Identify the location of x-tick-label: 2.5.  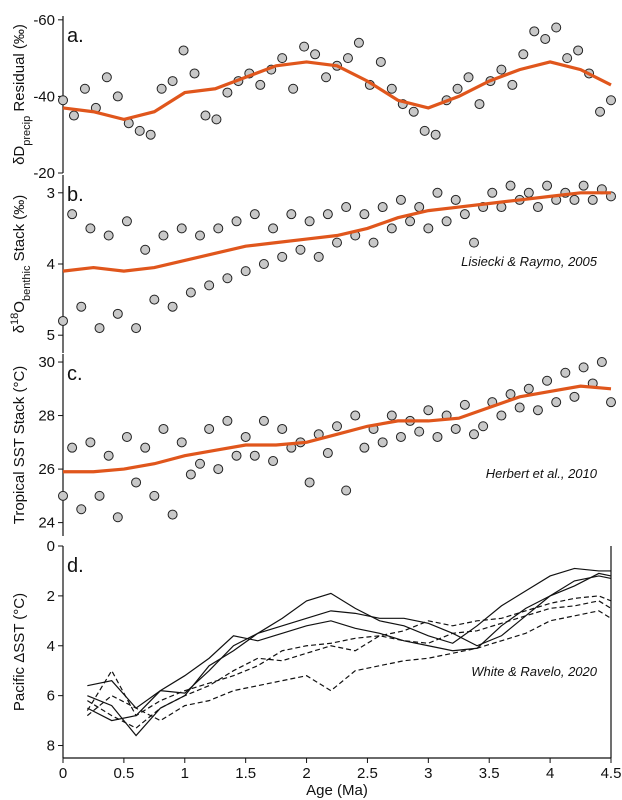
(367, 773).